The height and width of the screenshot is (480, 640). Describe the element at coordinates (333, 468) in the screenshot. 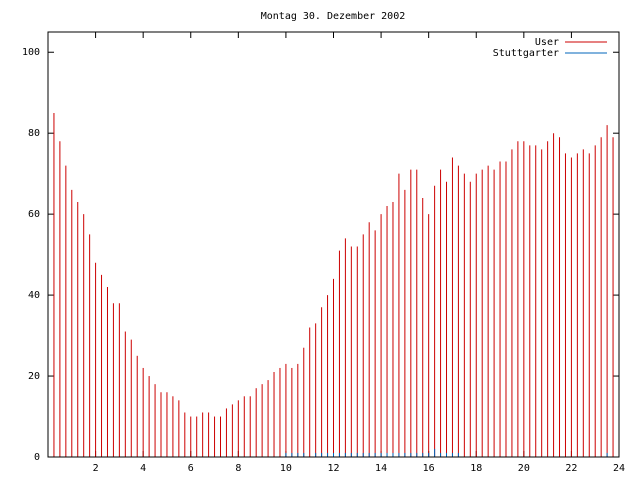

I see `x-tick-label: 12` at that location.